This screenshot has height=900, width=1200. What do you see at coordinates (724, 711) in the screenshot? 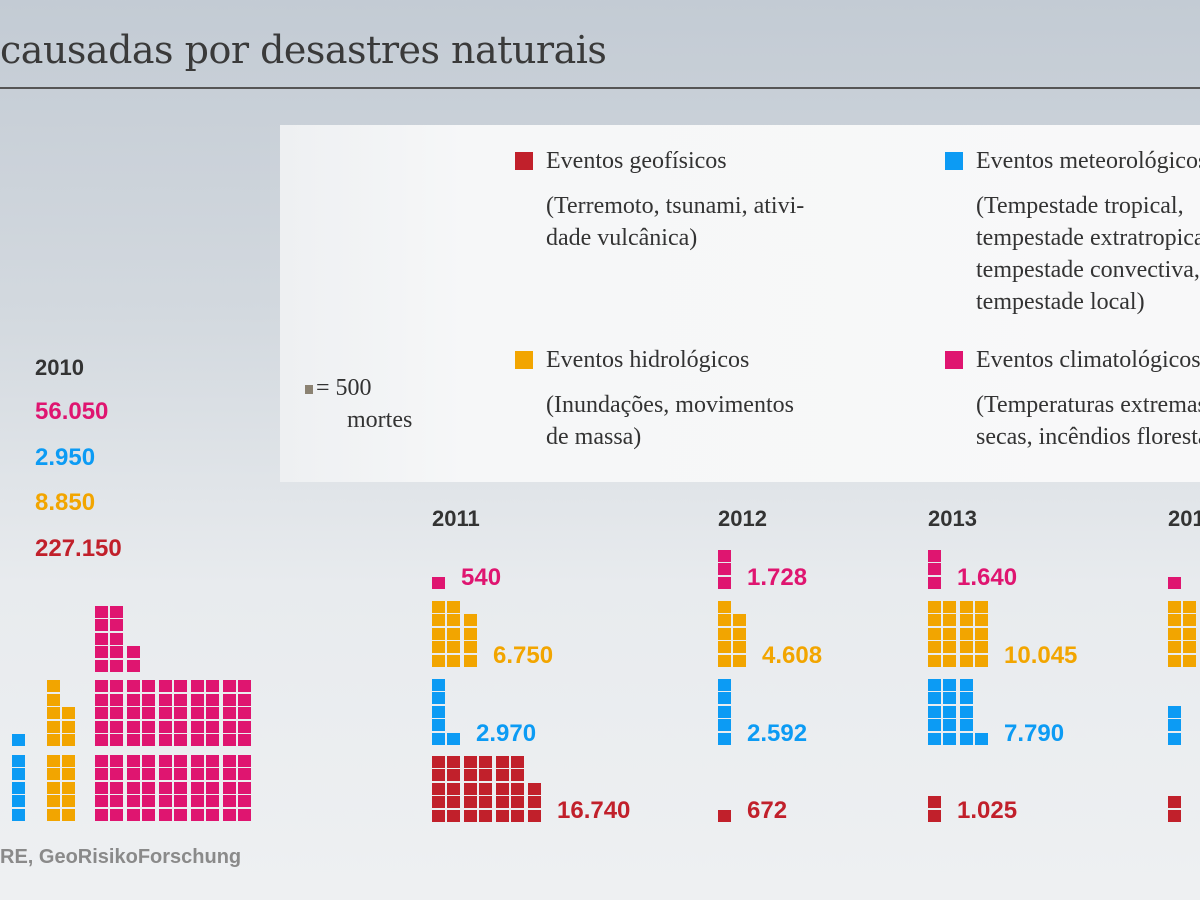
I see `square-2012-met` at bounding box center [724, 711].